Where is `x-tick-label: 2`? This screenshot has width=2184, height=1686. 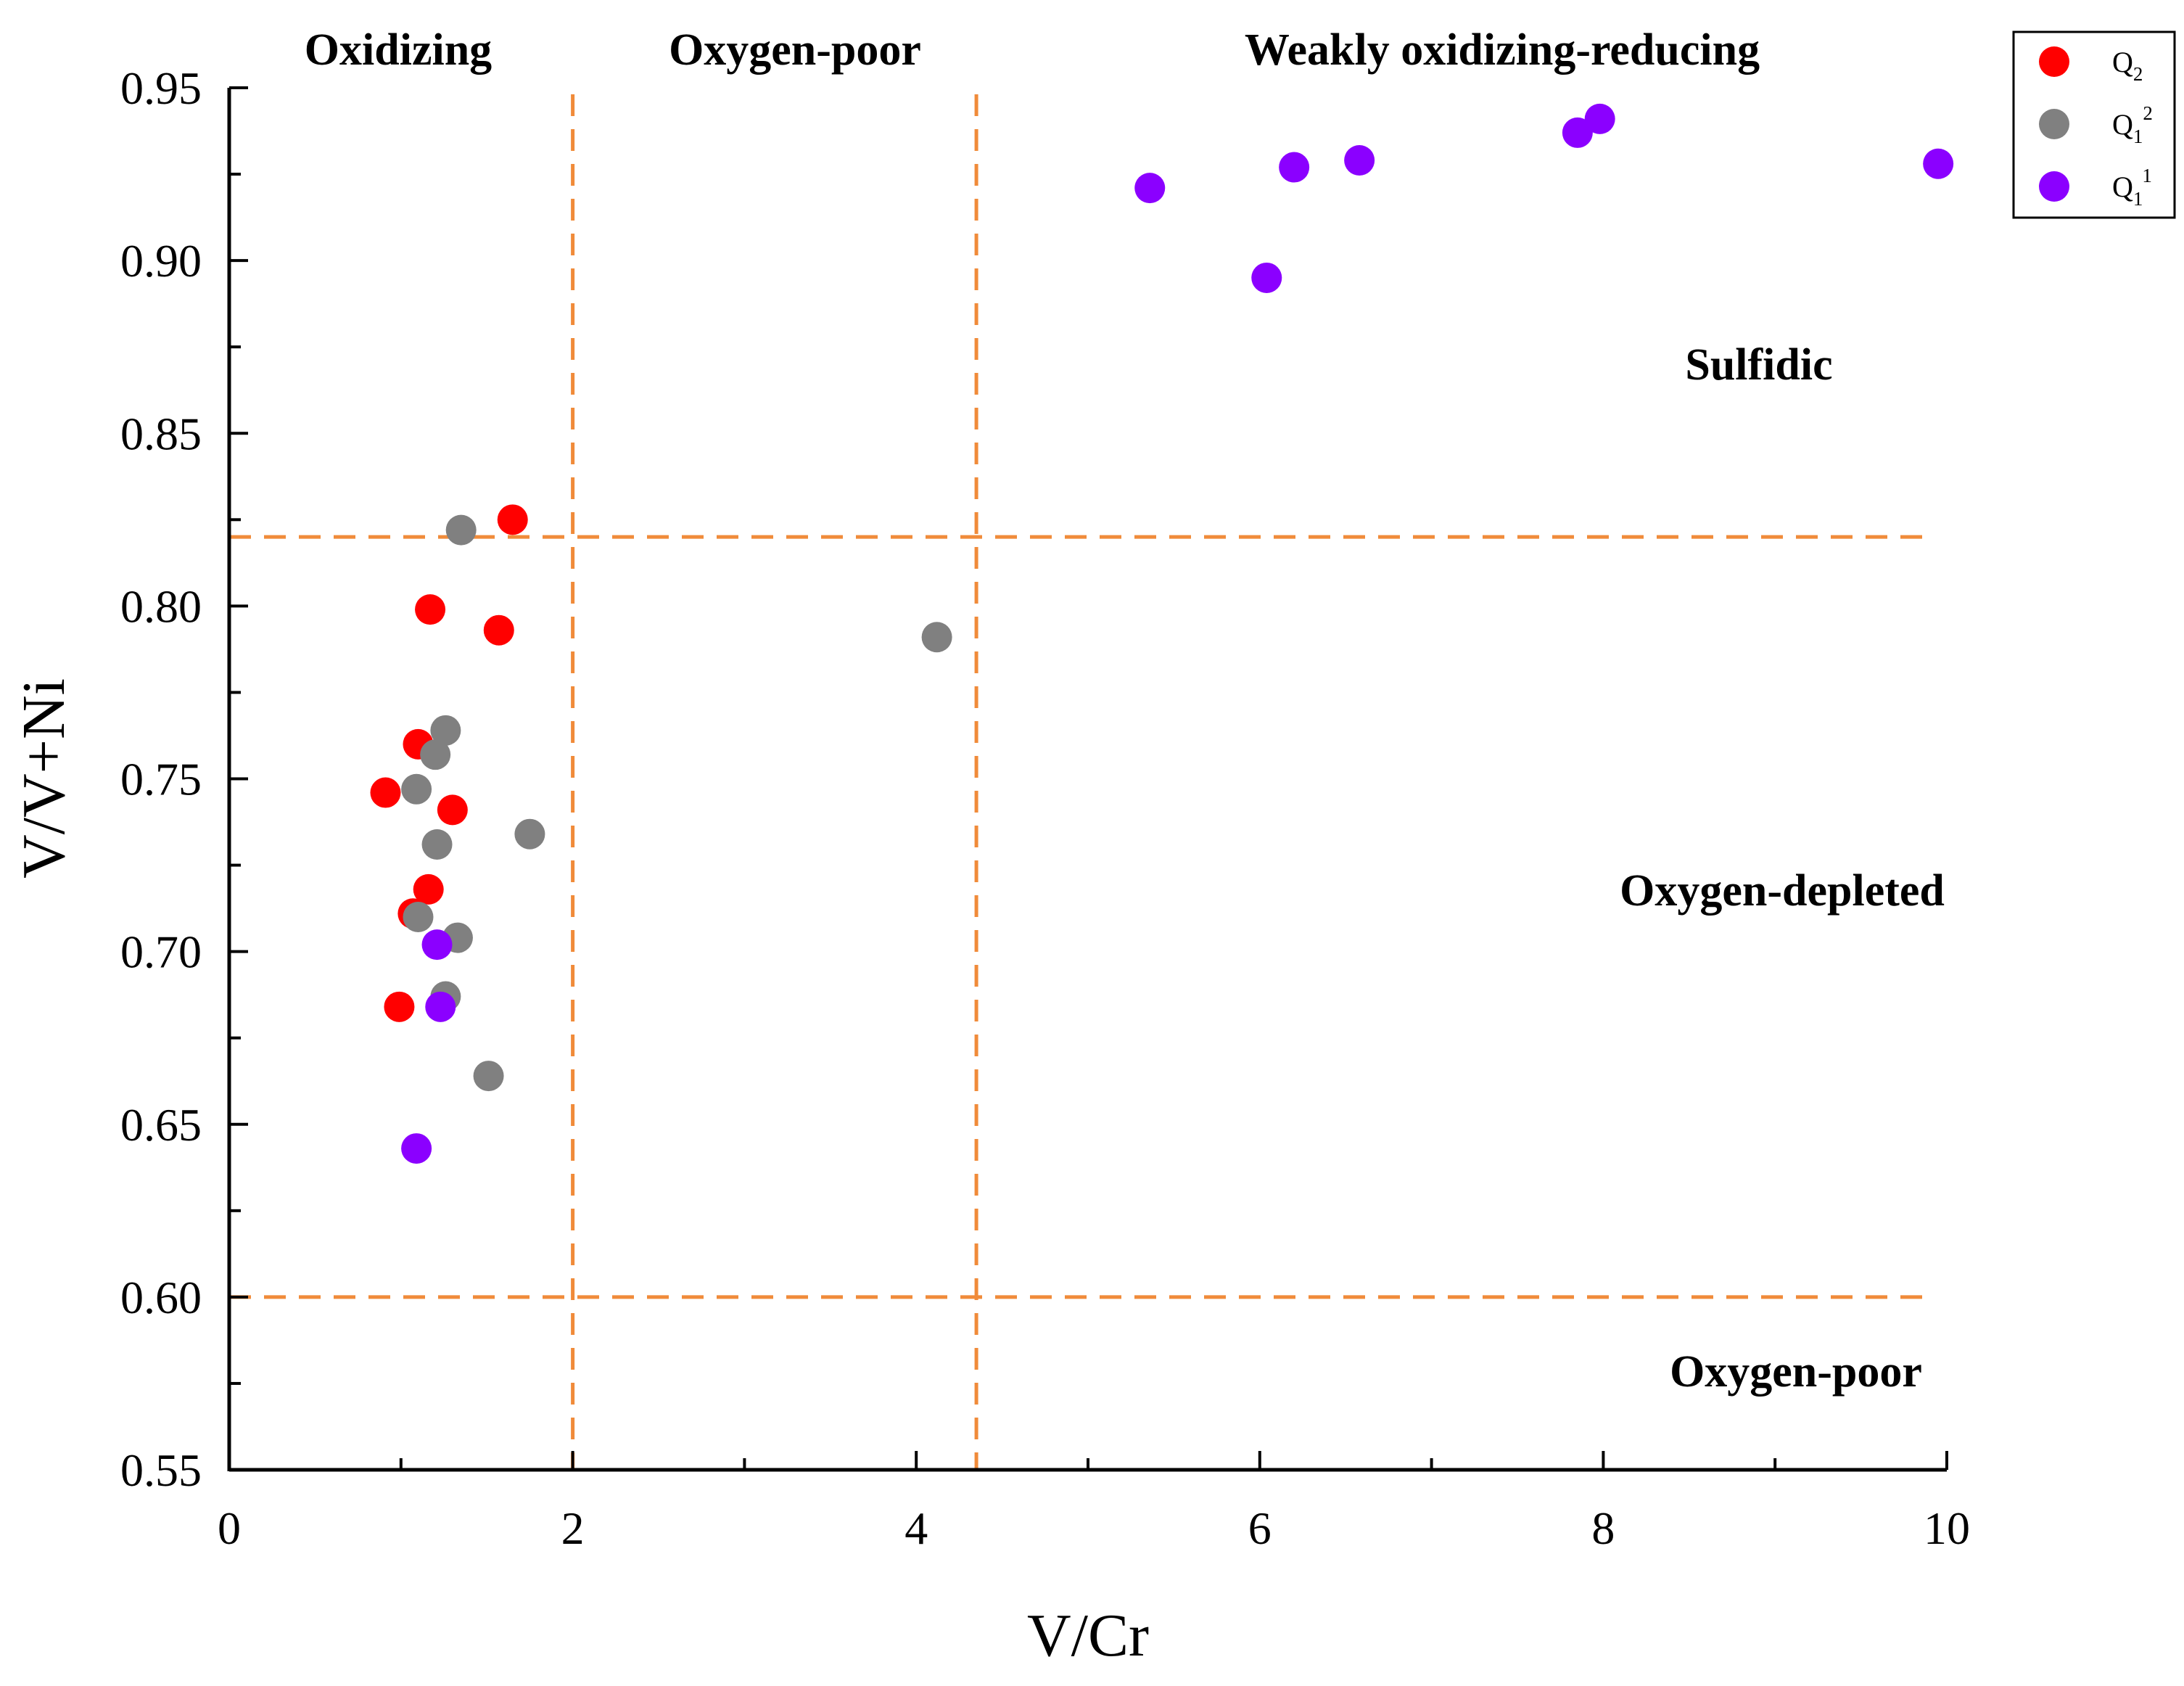 x-tick-label: 2 is located at coordinates (573, 1528).